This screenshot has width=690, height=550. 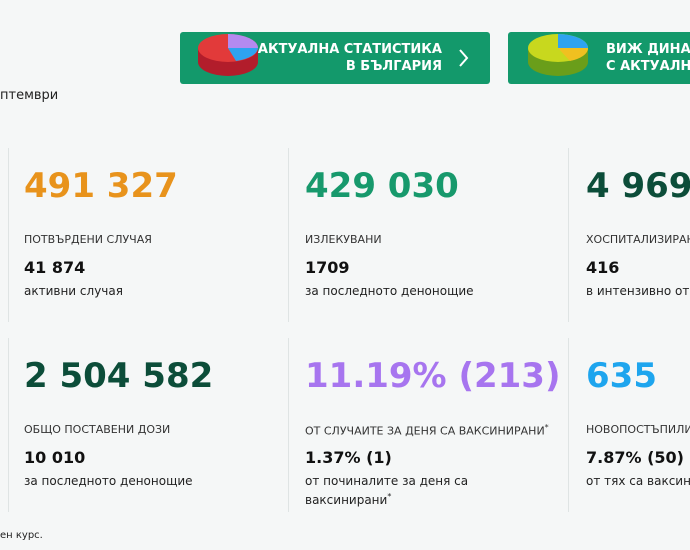 What do you see at coordinates (393, 66) in the screenshot?
I see `button-line: В БЪЛГАРИЯ` at bounding box center [393, 66].